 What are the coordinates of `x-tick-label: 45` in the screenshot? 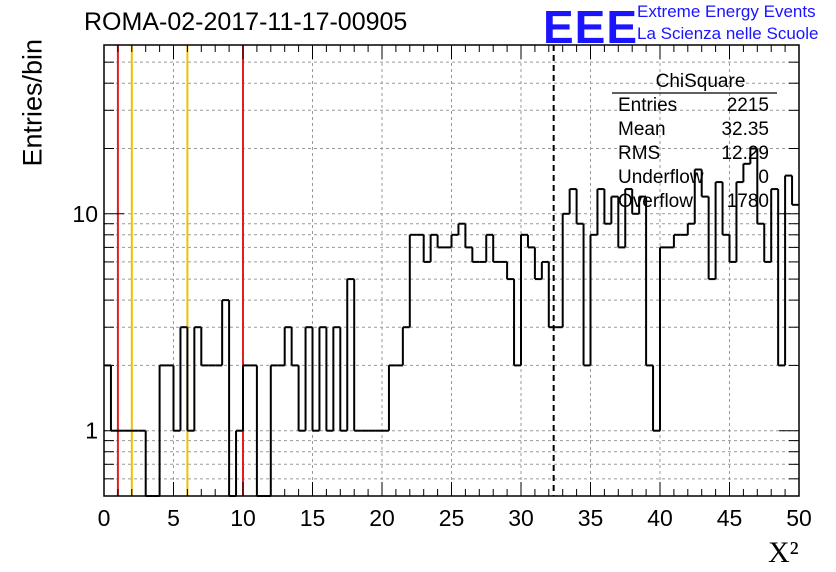 It's located at (730, 518).